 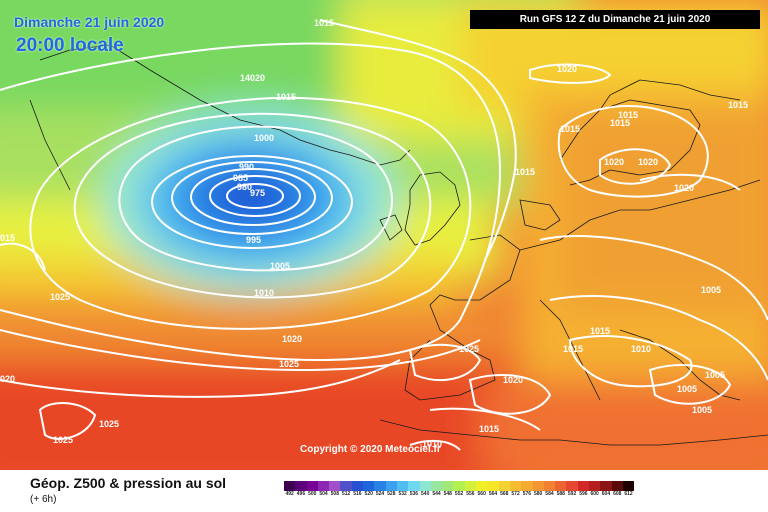 I want to click on isobar-1025-iberia, so click(x=445, y=362).